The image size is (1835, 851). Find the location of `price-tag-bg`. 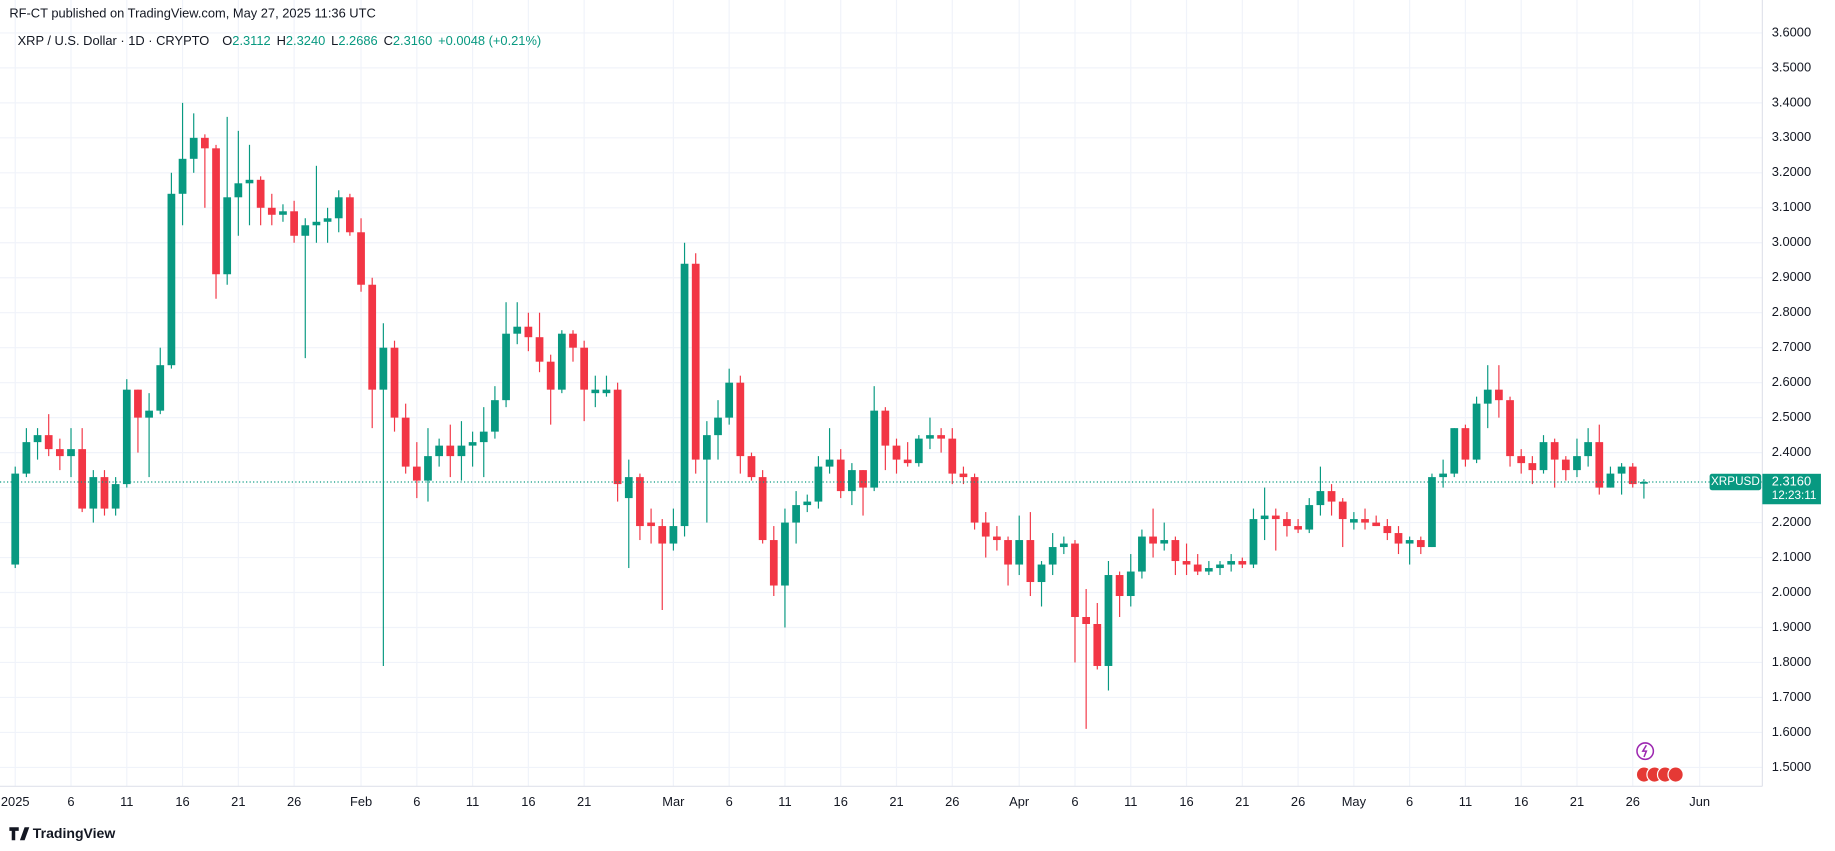

price-tag-bg is located at coordinates (1791, 489).